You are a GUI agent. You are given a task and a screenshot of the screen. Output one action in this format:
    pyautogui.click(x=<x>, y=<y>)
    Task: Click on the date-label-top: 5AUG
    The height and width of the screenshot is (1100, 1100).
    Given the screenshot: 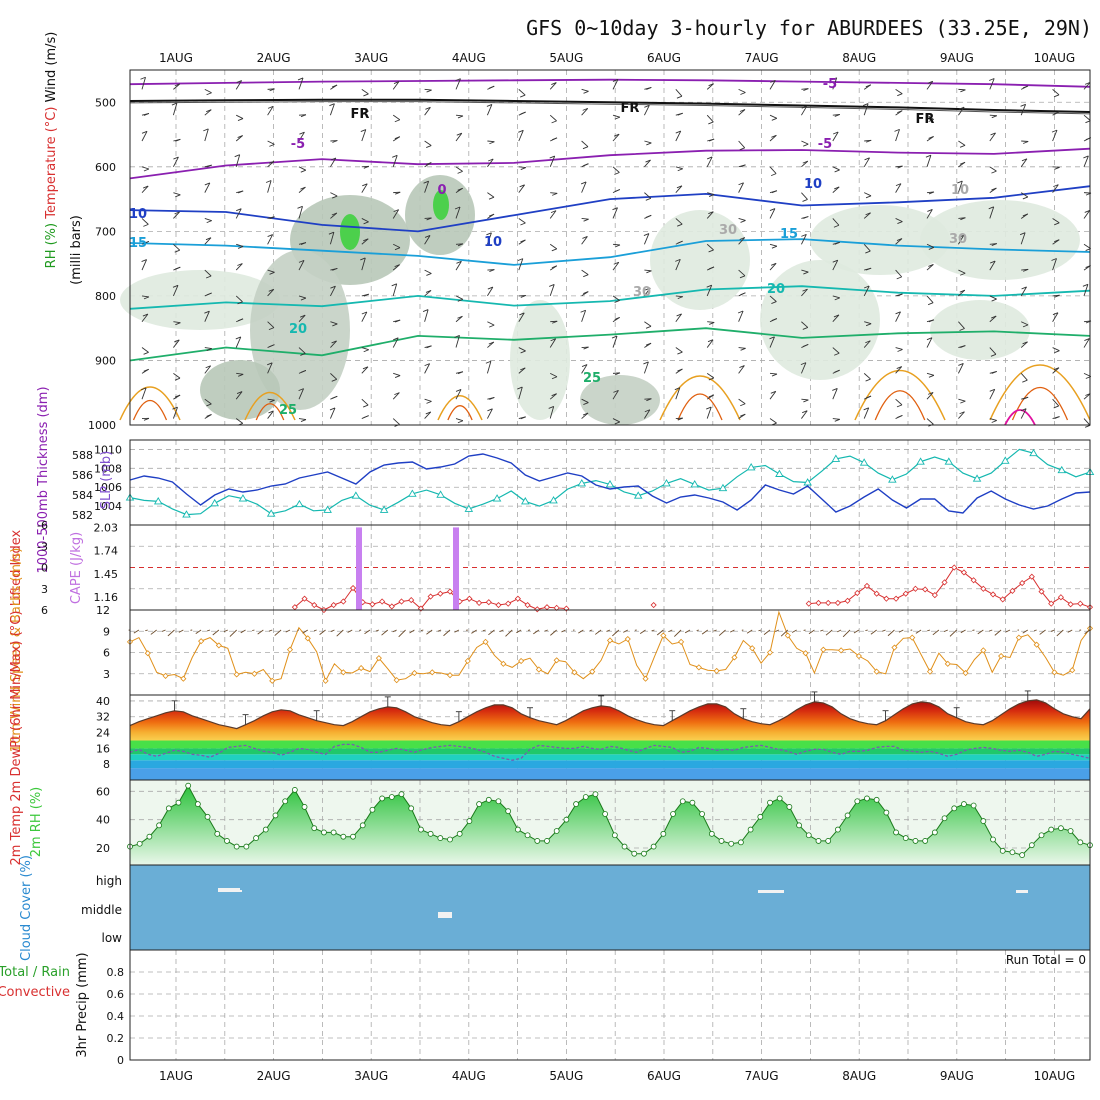 What is the action you would take?
    pyautogui.click(x=566, y=58)
    